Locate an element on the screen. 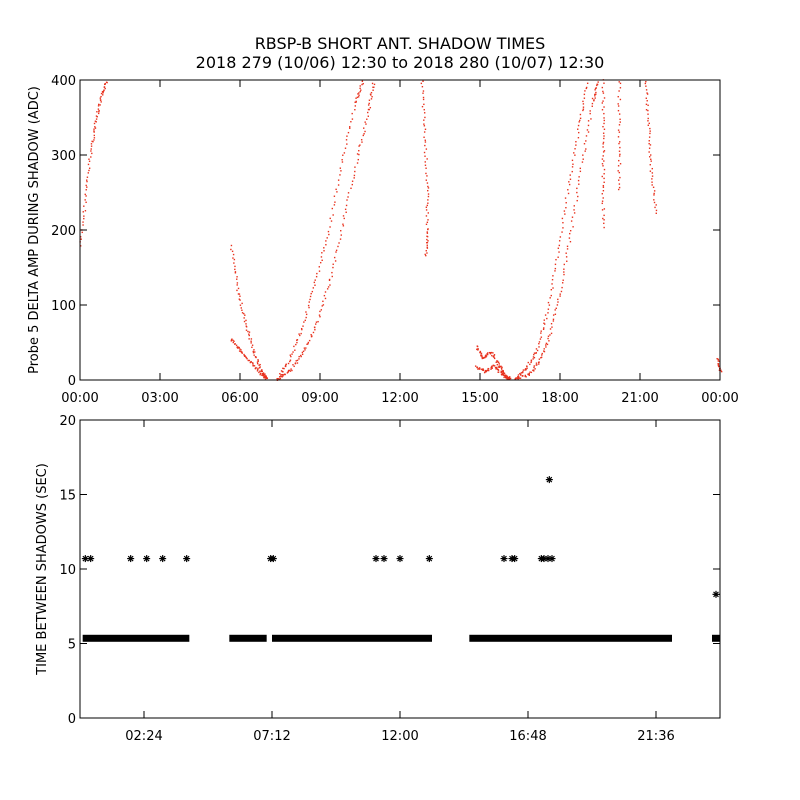 The height and width of the screenshot is (800, 800). bottom-y-tick-label: 15 is located at coordinates (67, 496).